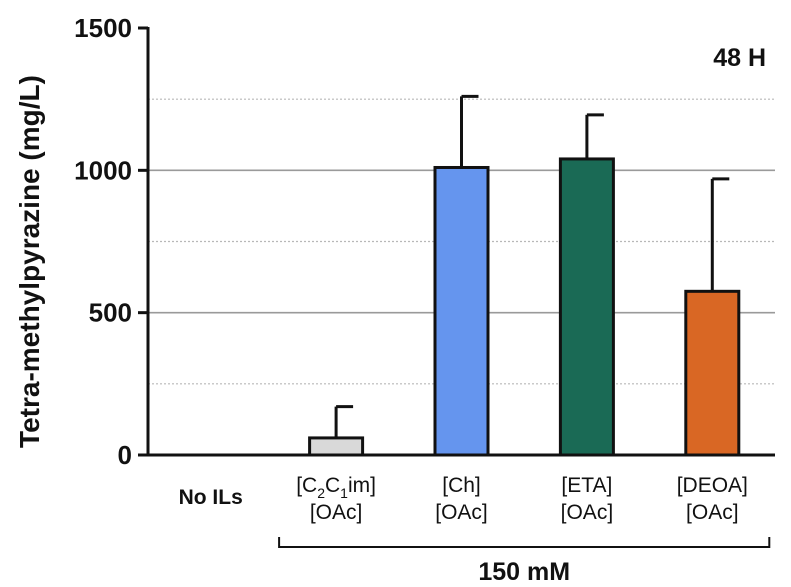  What do you see at coordinates (524, 542) in the screenshot?
I see `group-bracket` at bounding box center [524, 542].